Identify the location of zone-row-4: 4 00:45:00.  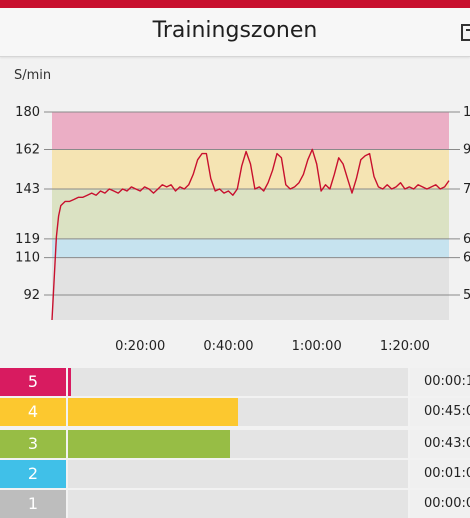
(235, 412).